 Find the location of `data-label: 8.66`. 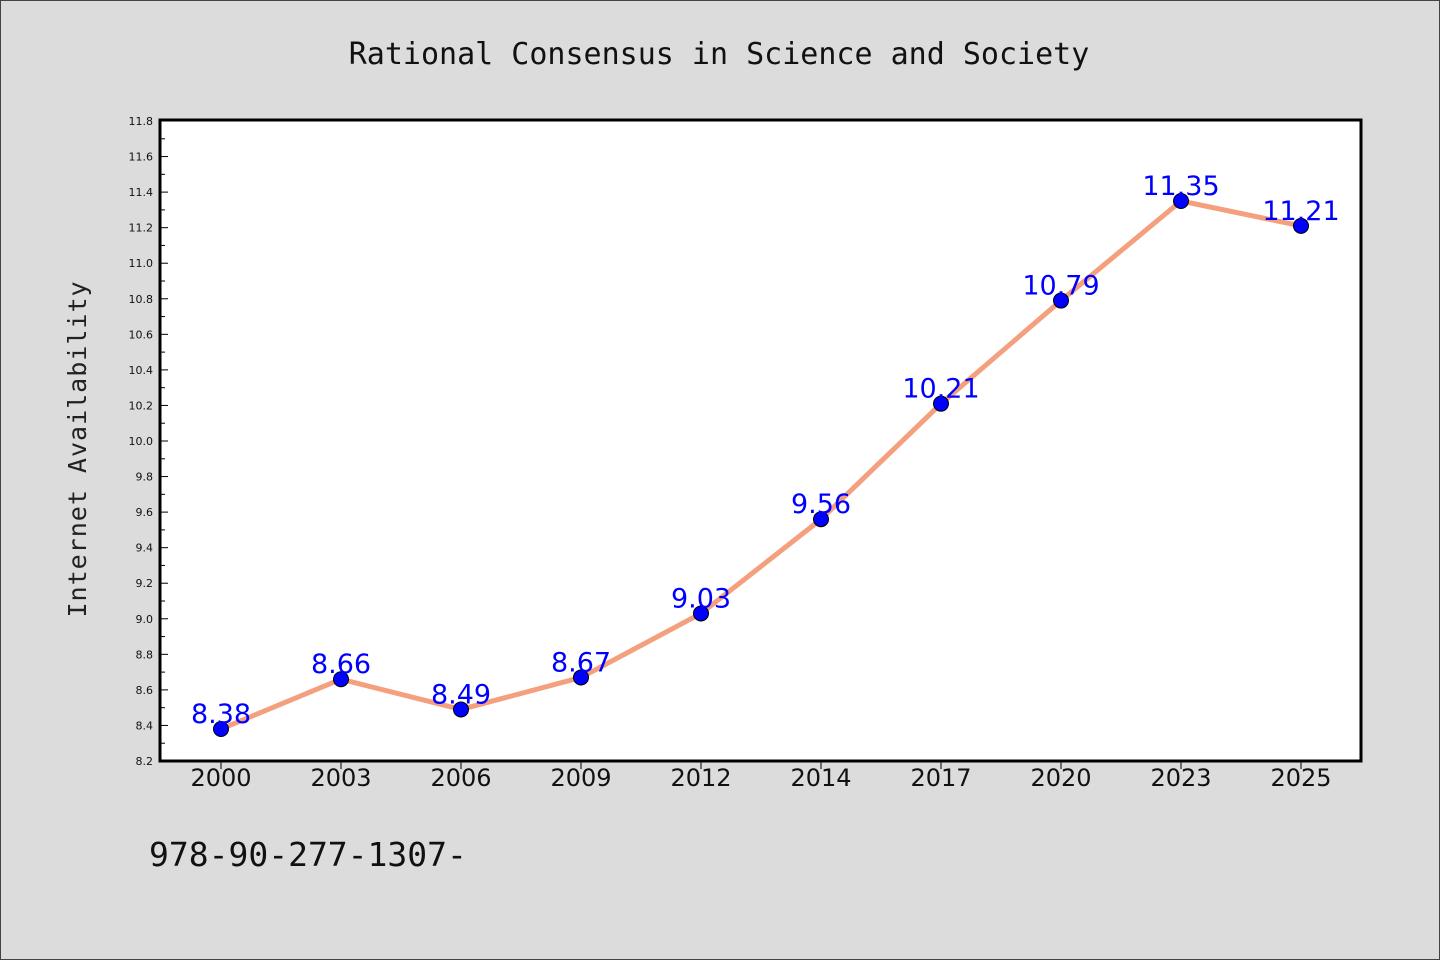

data-label: 8.66 is located at coordinates (341, 664).